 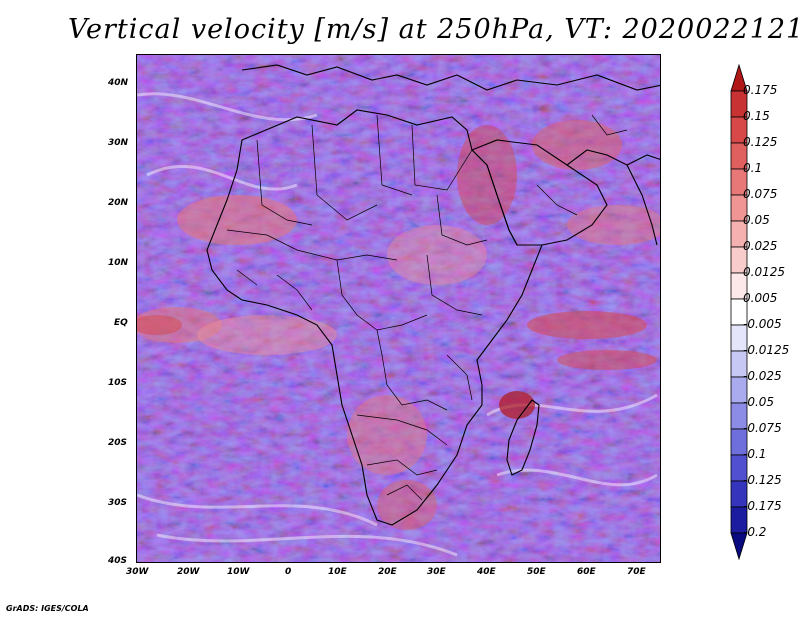 I want to click on colorbar, so click(x=739, y=311).